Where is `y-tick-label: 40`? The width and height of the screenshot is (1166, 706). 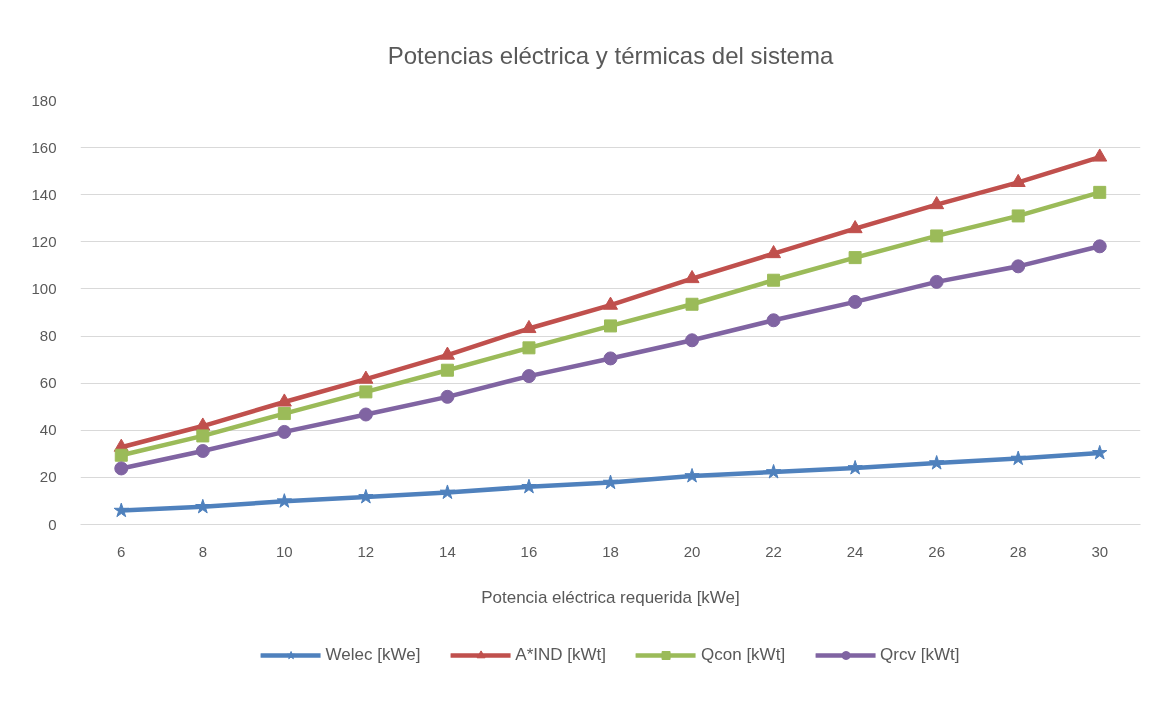
y-tick-label: 40 is located at coordinates (48, 430).